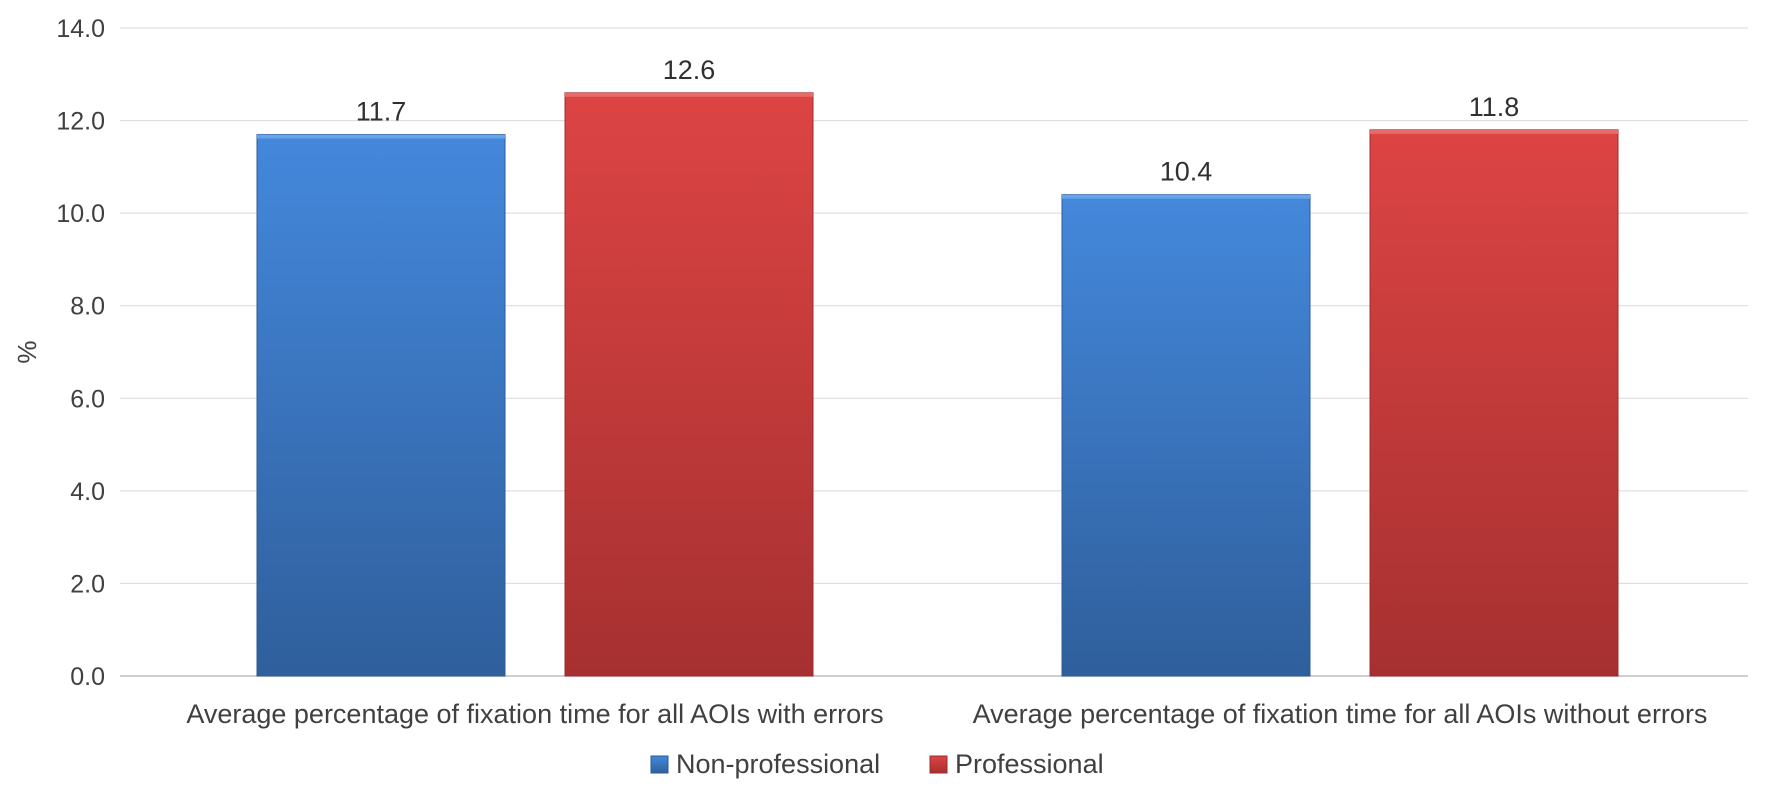  What do you see at coordinates (1494, 107) in the screenshot?
I see `data-label: 11.8` at bounding box center [1494, 107].